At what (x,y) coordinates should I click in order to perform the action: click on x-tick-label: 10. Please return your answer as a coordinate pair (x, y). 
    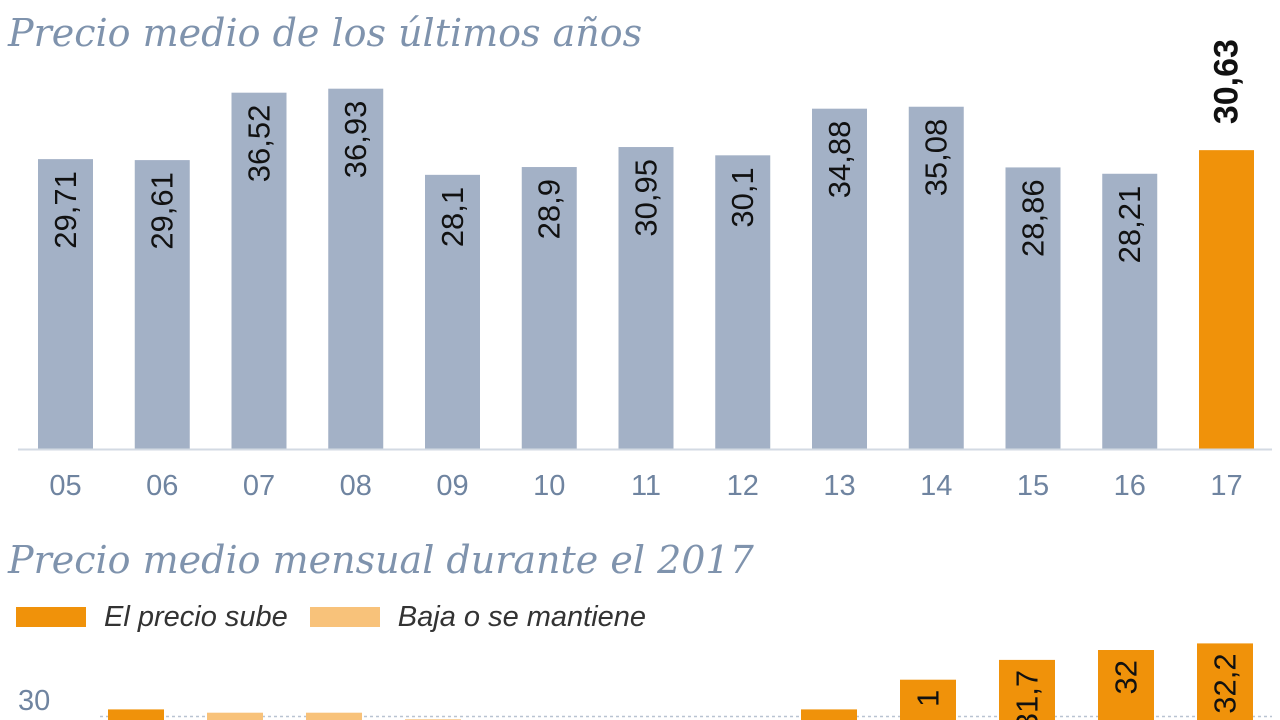
    Looking at the image, I should click on (549, 486).